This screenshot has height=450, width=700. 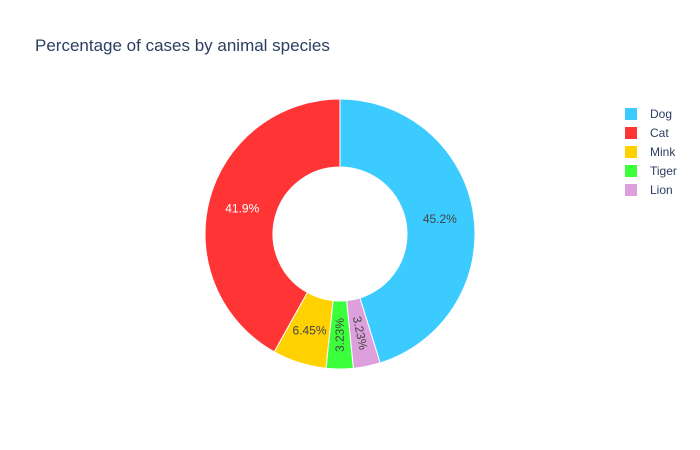 I want to click on legend-item-dog: Dog, so click(x=648, y=114).